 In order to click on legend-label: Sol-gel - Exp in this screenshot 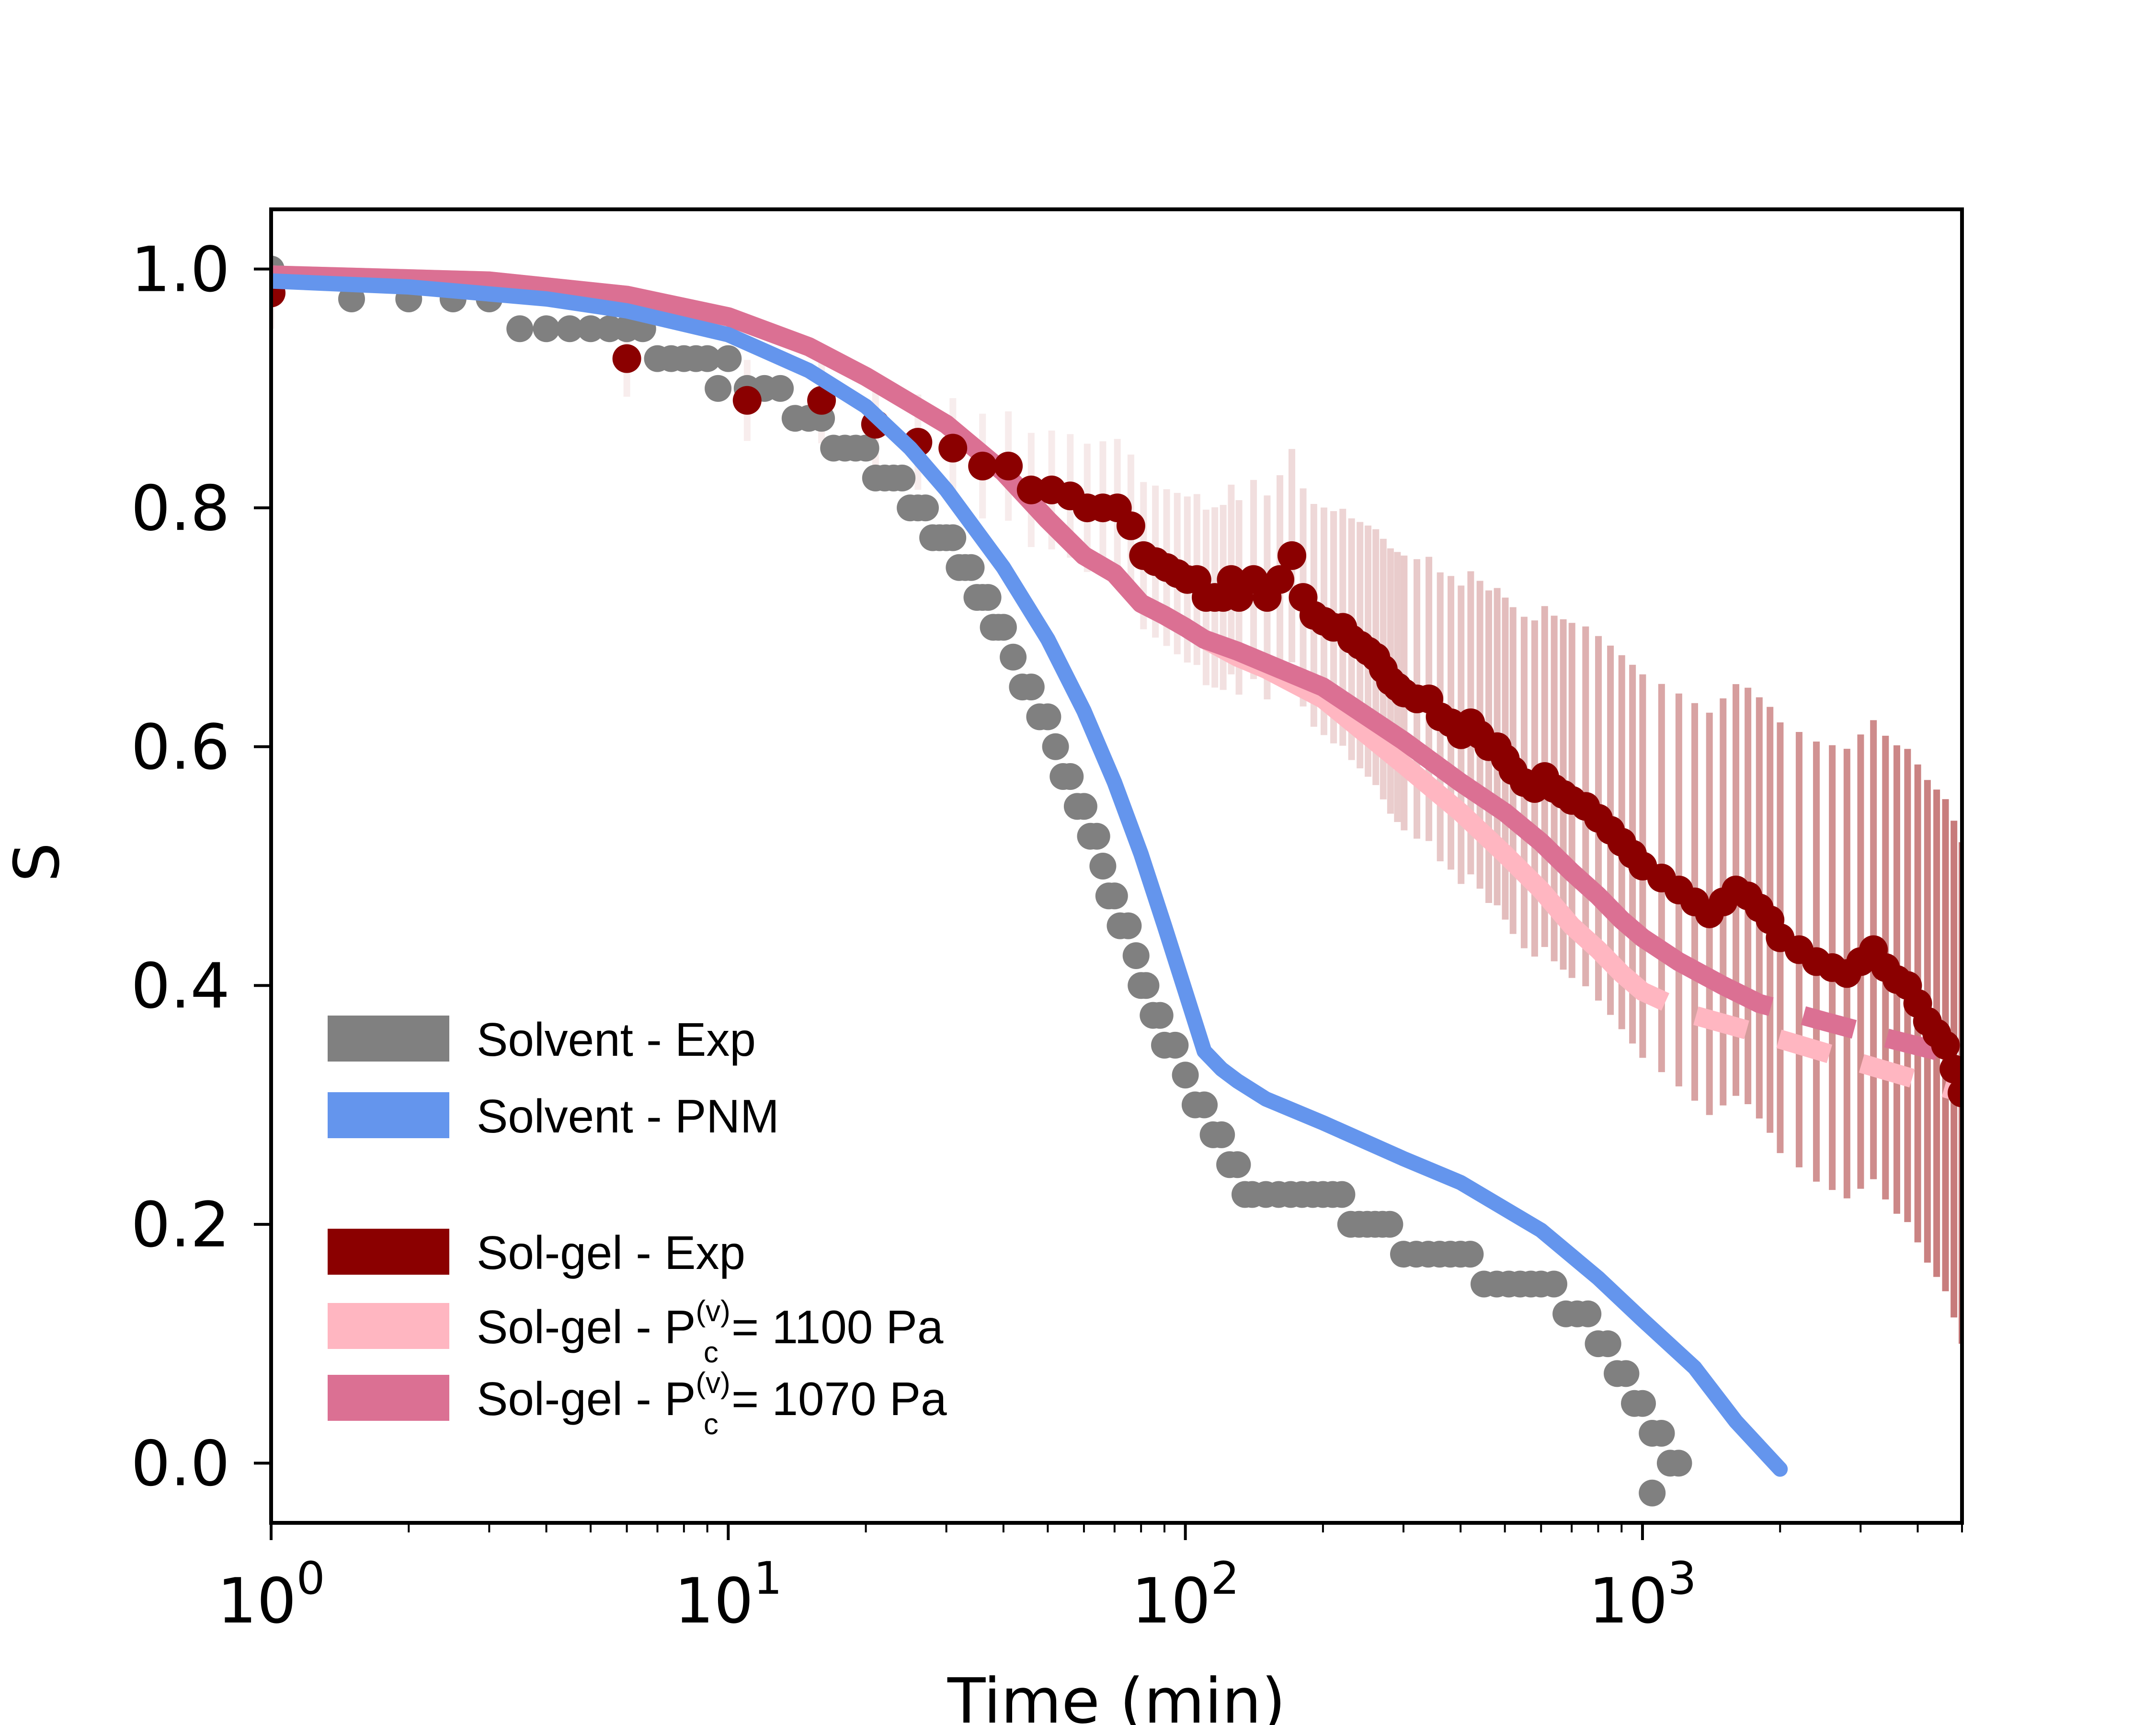, I will do `click(611, 1252)`.